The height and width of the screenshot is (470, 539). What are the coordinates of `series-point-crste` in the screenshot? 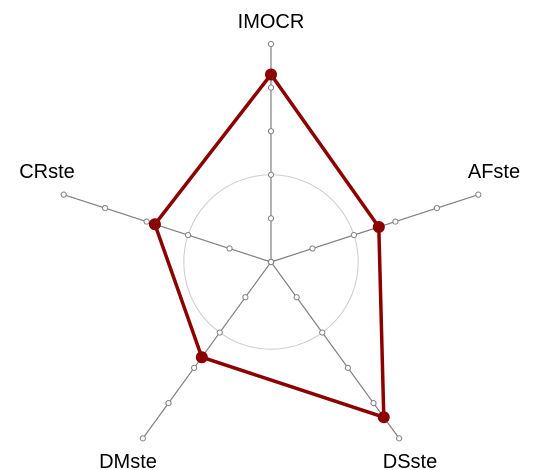 It's located at (154, 224).